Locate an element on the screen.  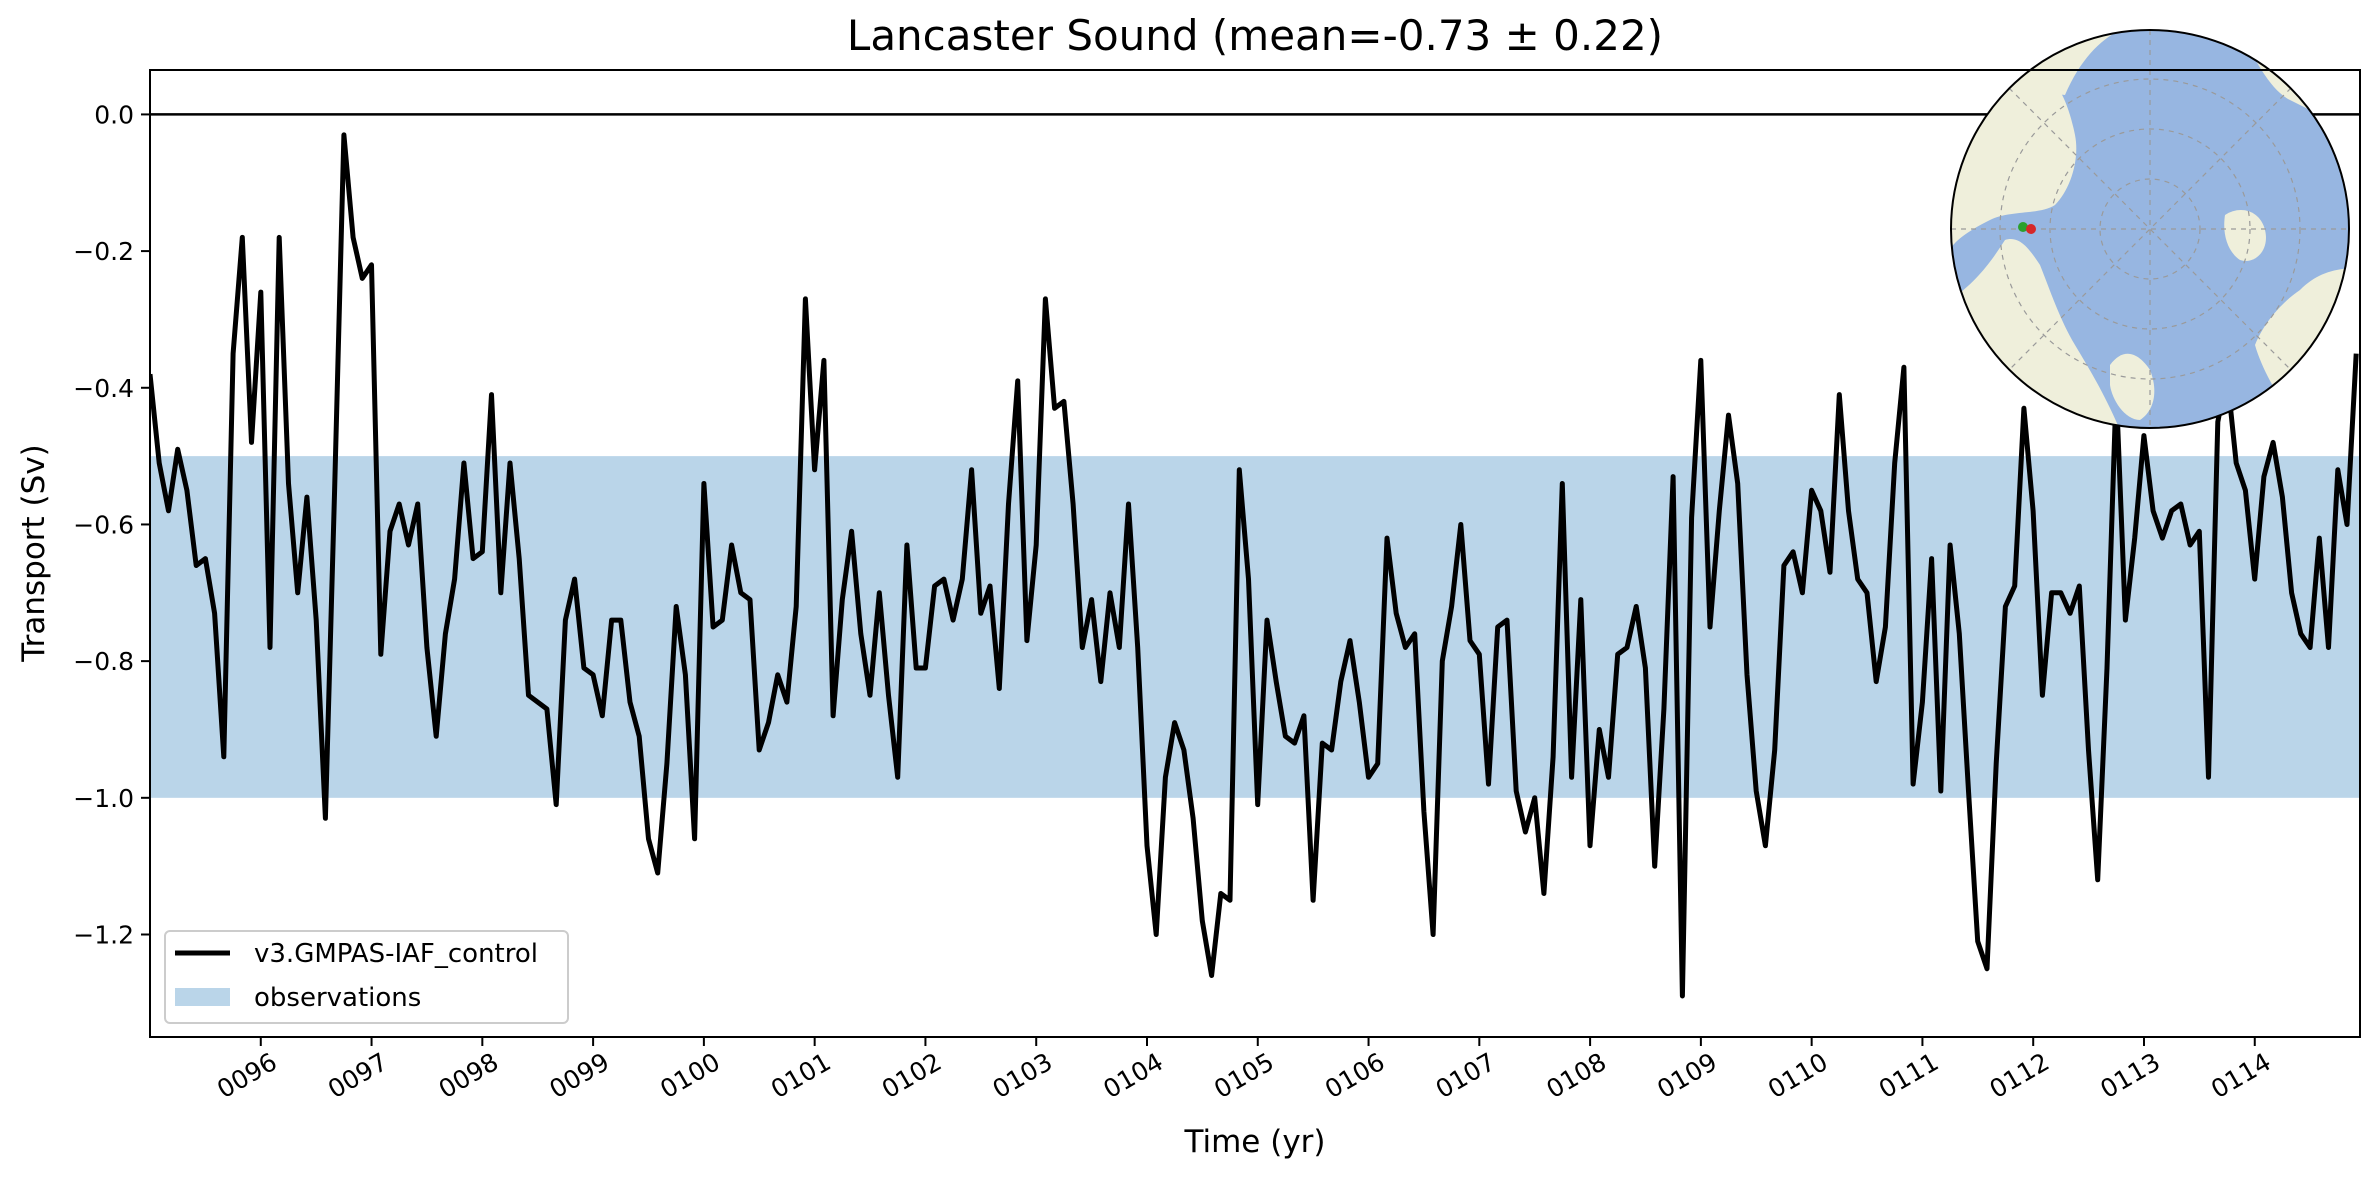
x-tick-label: 0106 is located at coordinates (1355, 1075).